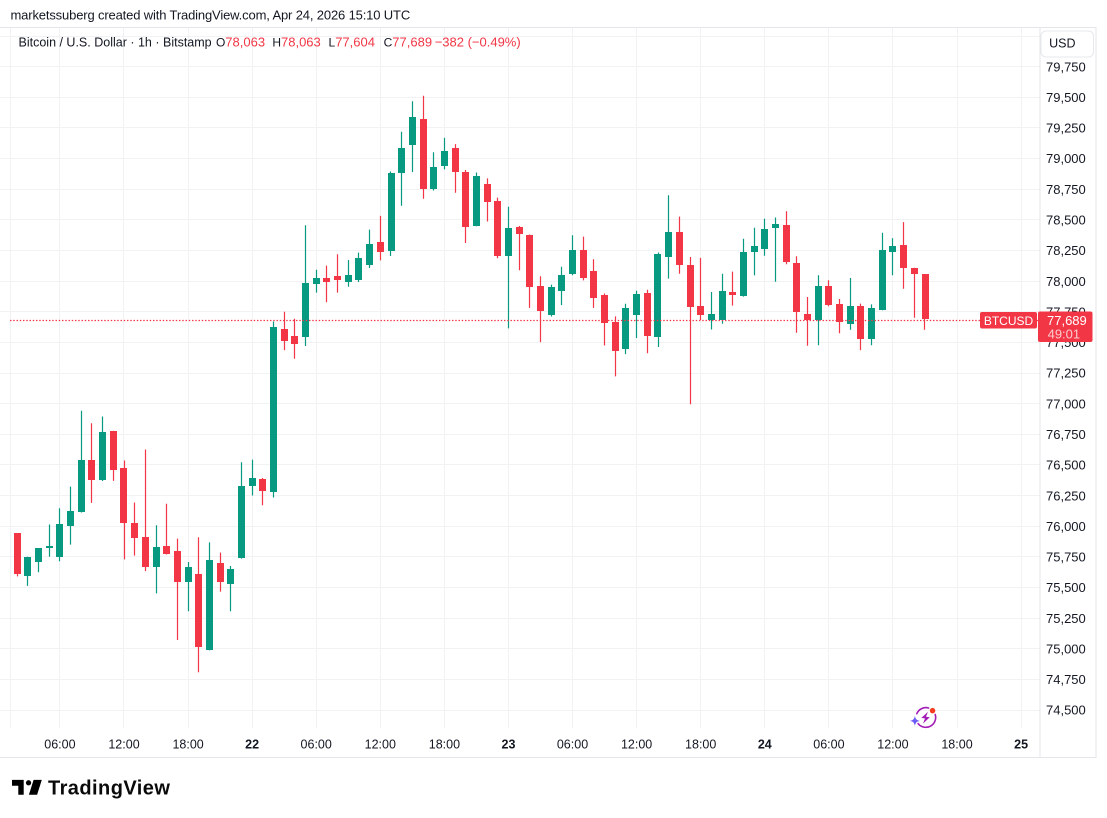 The width and height of the screenshot is (1107, 818). What do you see at coordinates (1066, 373) in the screenshot?
I see `svg-text: 77,250` at bounding box center [1066, 373].